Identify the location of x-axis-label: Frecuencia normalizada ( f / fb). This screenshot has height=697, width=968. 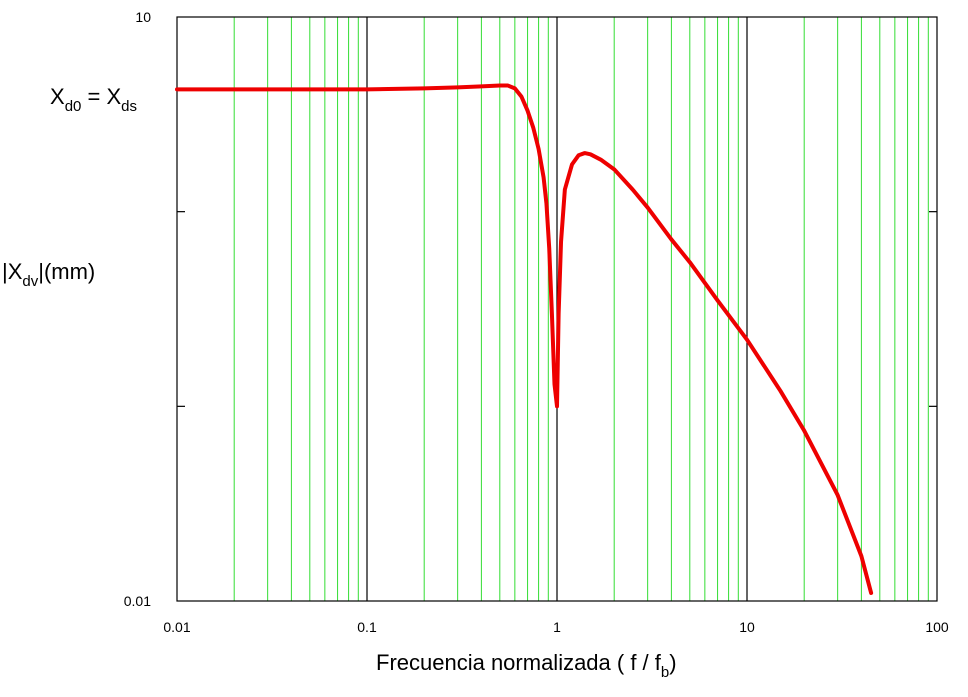
(526, 665).